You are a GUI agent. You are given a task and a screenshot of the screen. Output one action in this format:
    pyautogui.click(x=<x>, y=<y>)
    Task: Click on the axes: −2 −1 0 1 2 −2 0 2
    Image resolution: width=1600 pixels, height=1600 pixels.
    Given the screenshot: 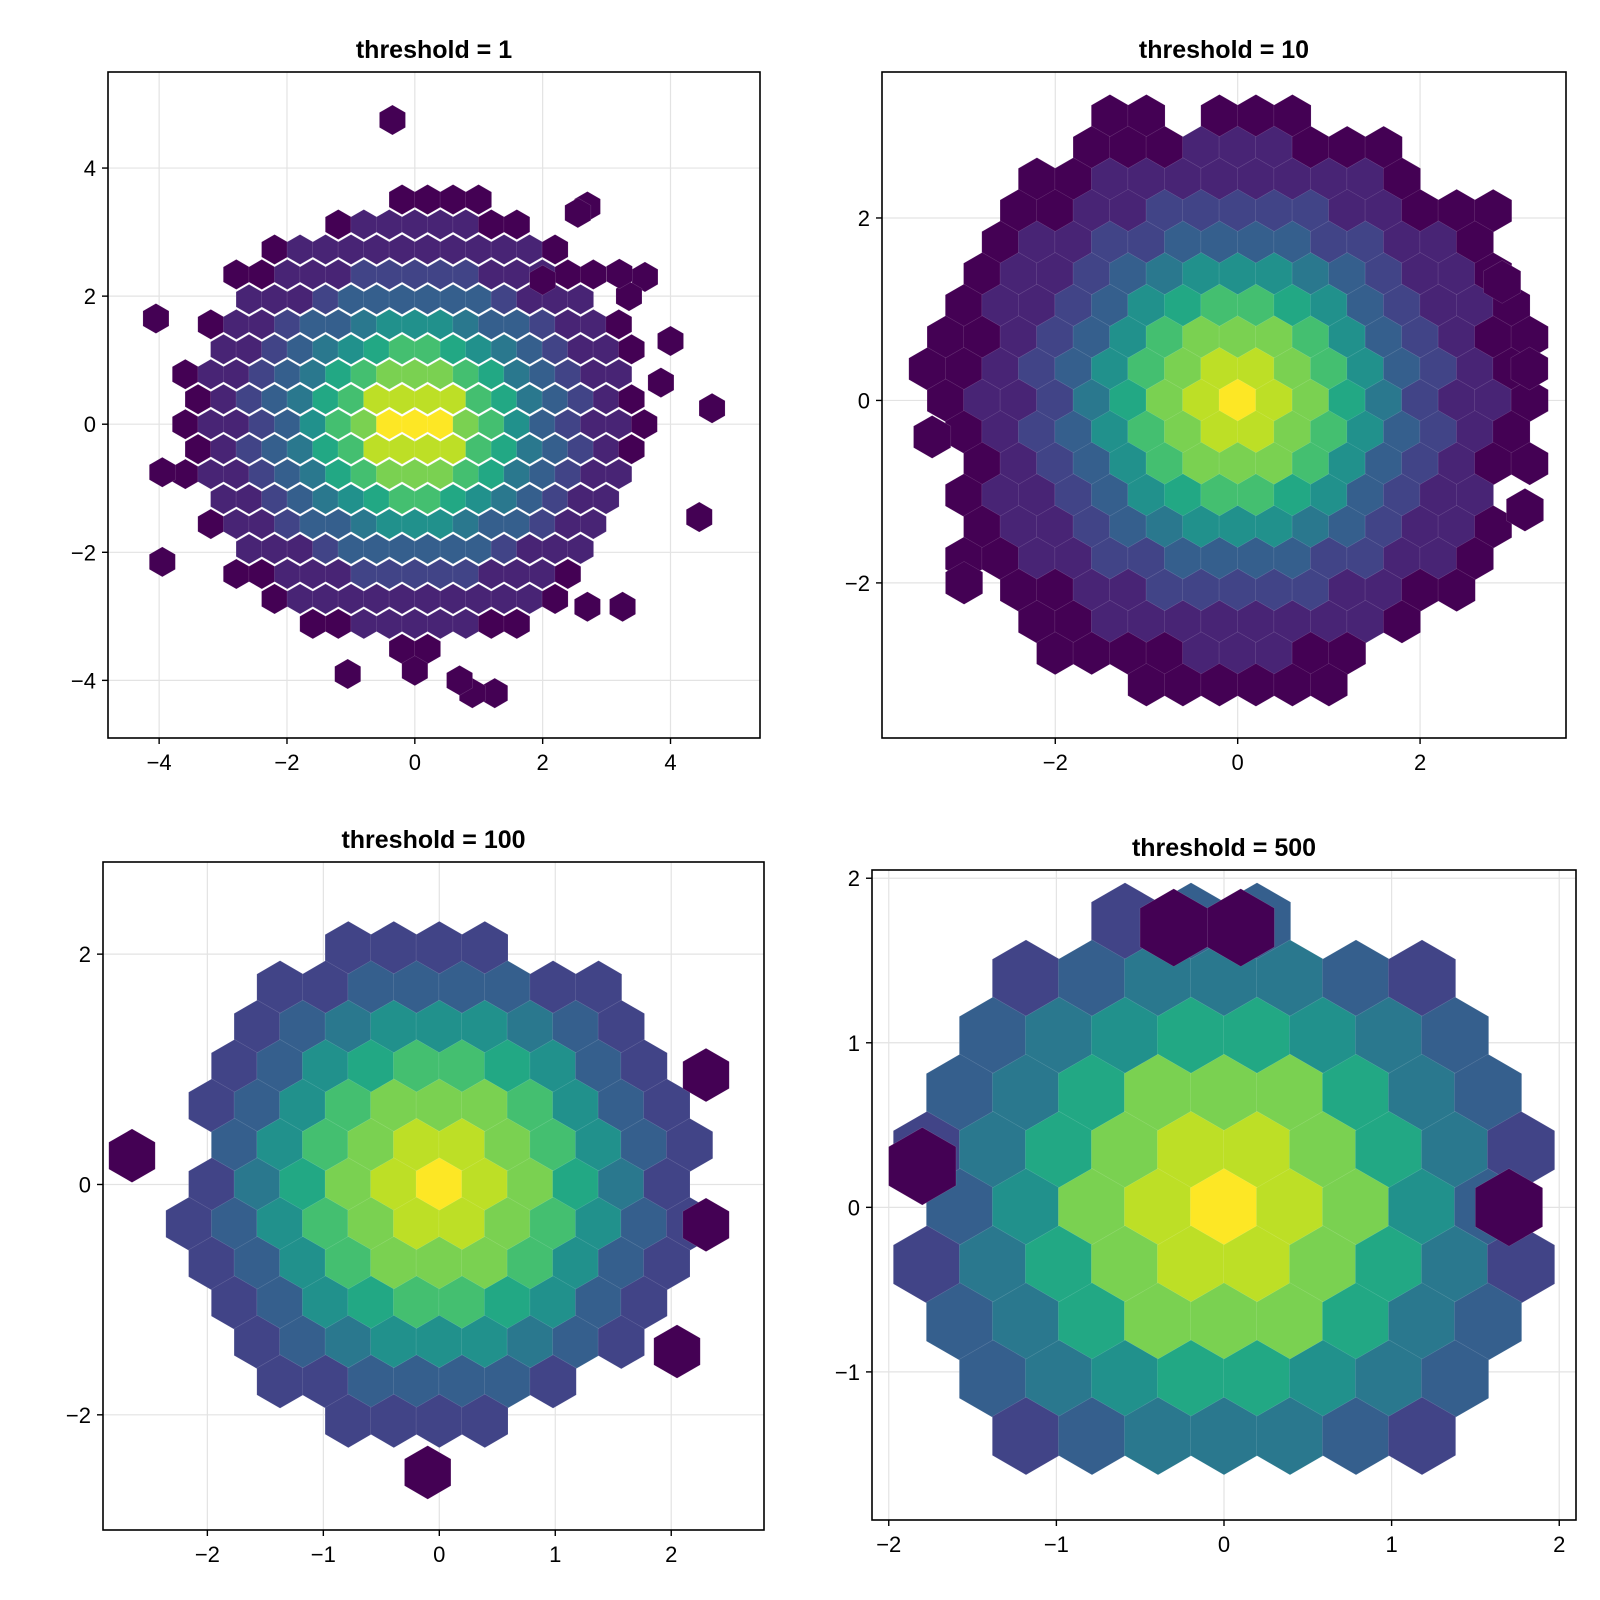 What is the action you would take?
    pyautogui.click(x=371, y=1254)
    